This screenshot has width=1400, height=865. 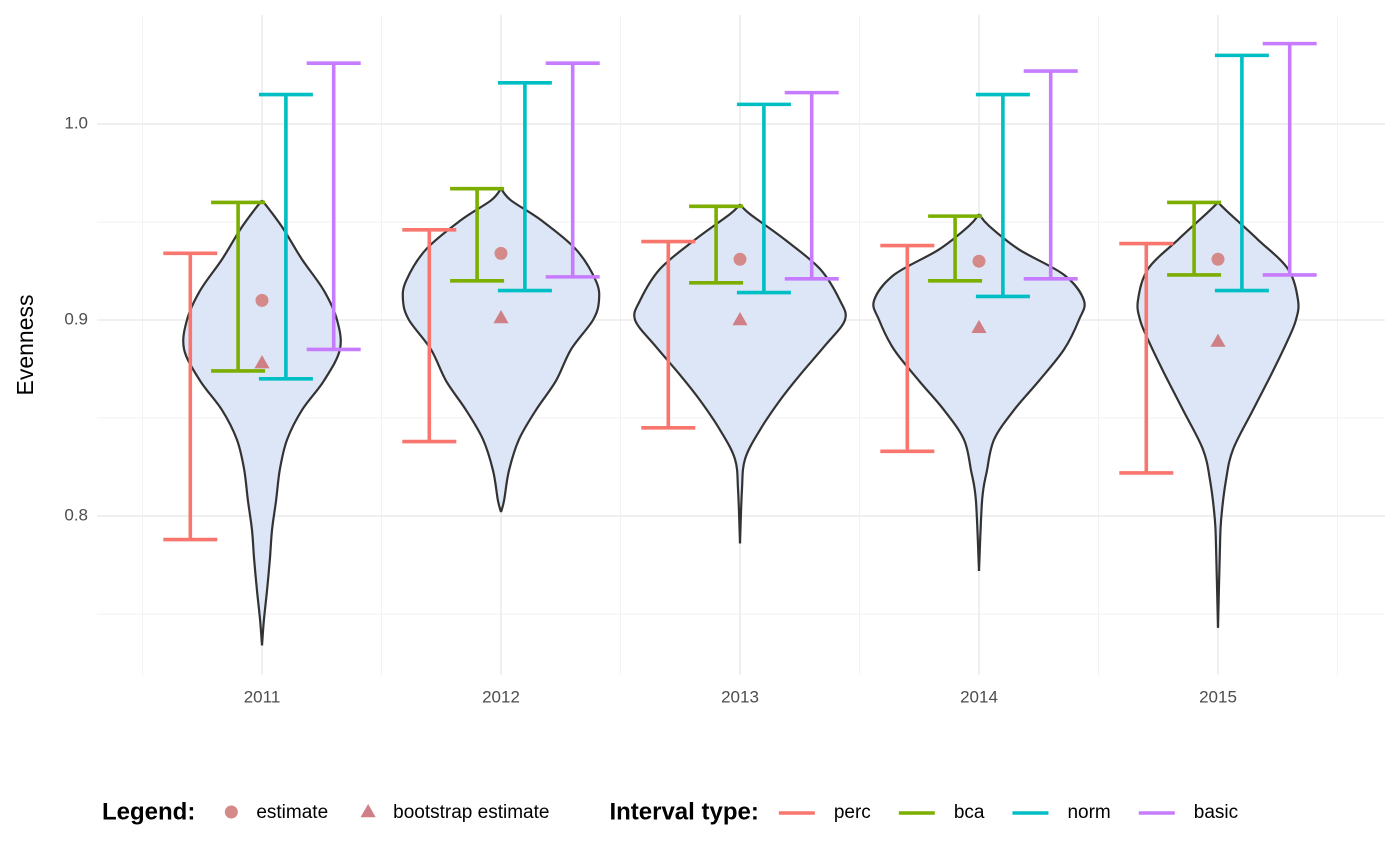 What do you see at coordinates (262, 696) in the screenshot?
I see `x-tick-label: 2011` at bounding box center [262, 696].